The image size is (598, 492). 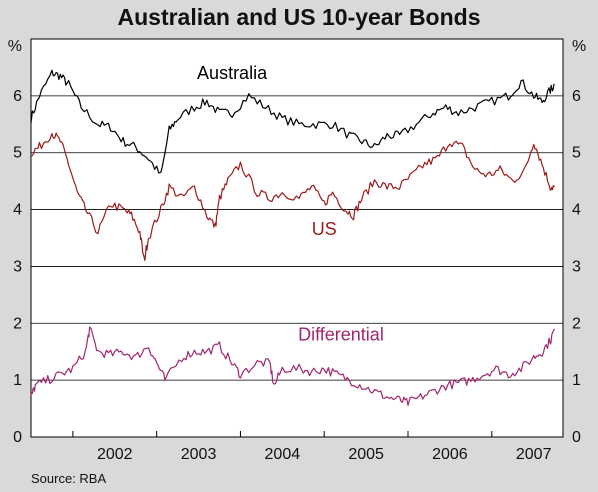 What do you see at coordinates (283, 454) in the screenshot?
I see `x-tick-label: 2004` at bounding box center [283, 454].